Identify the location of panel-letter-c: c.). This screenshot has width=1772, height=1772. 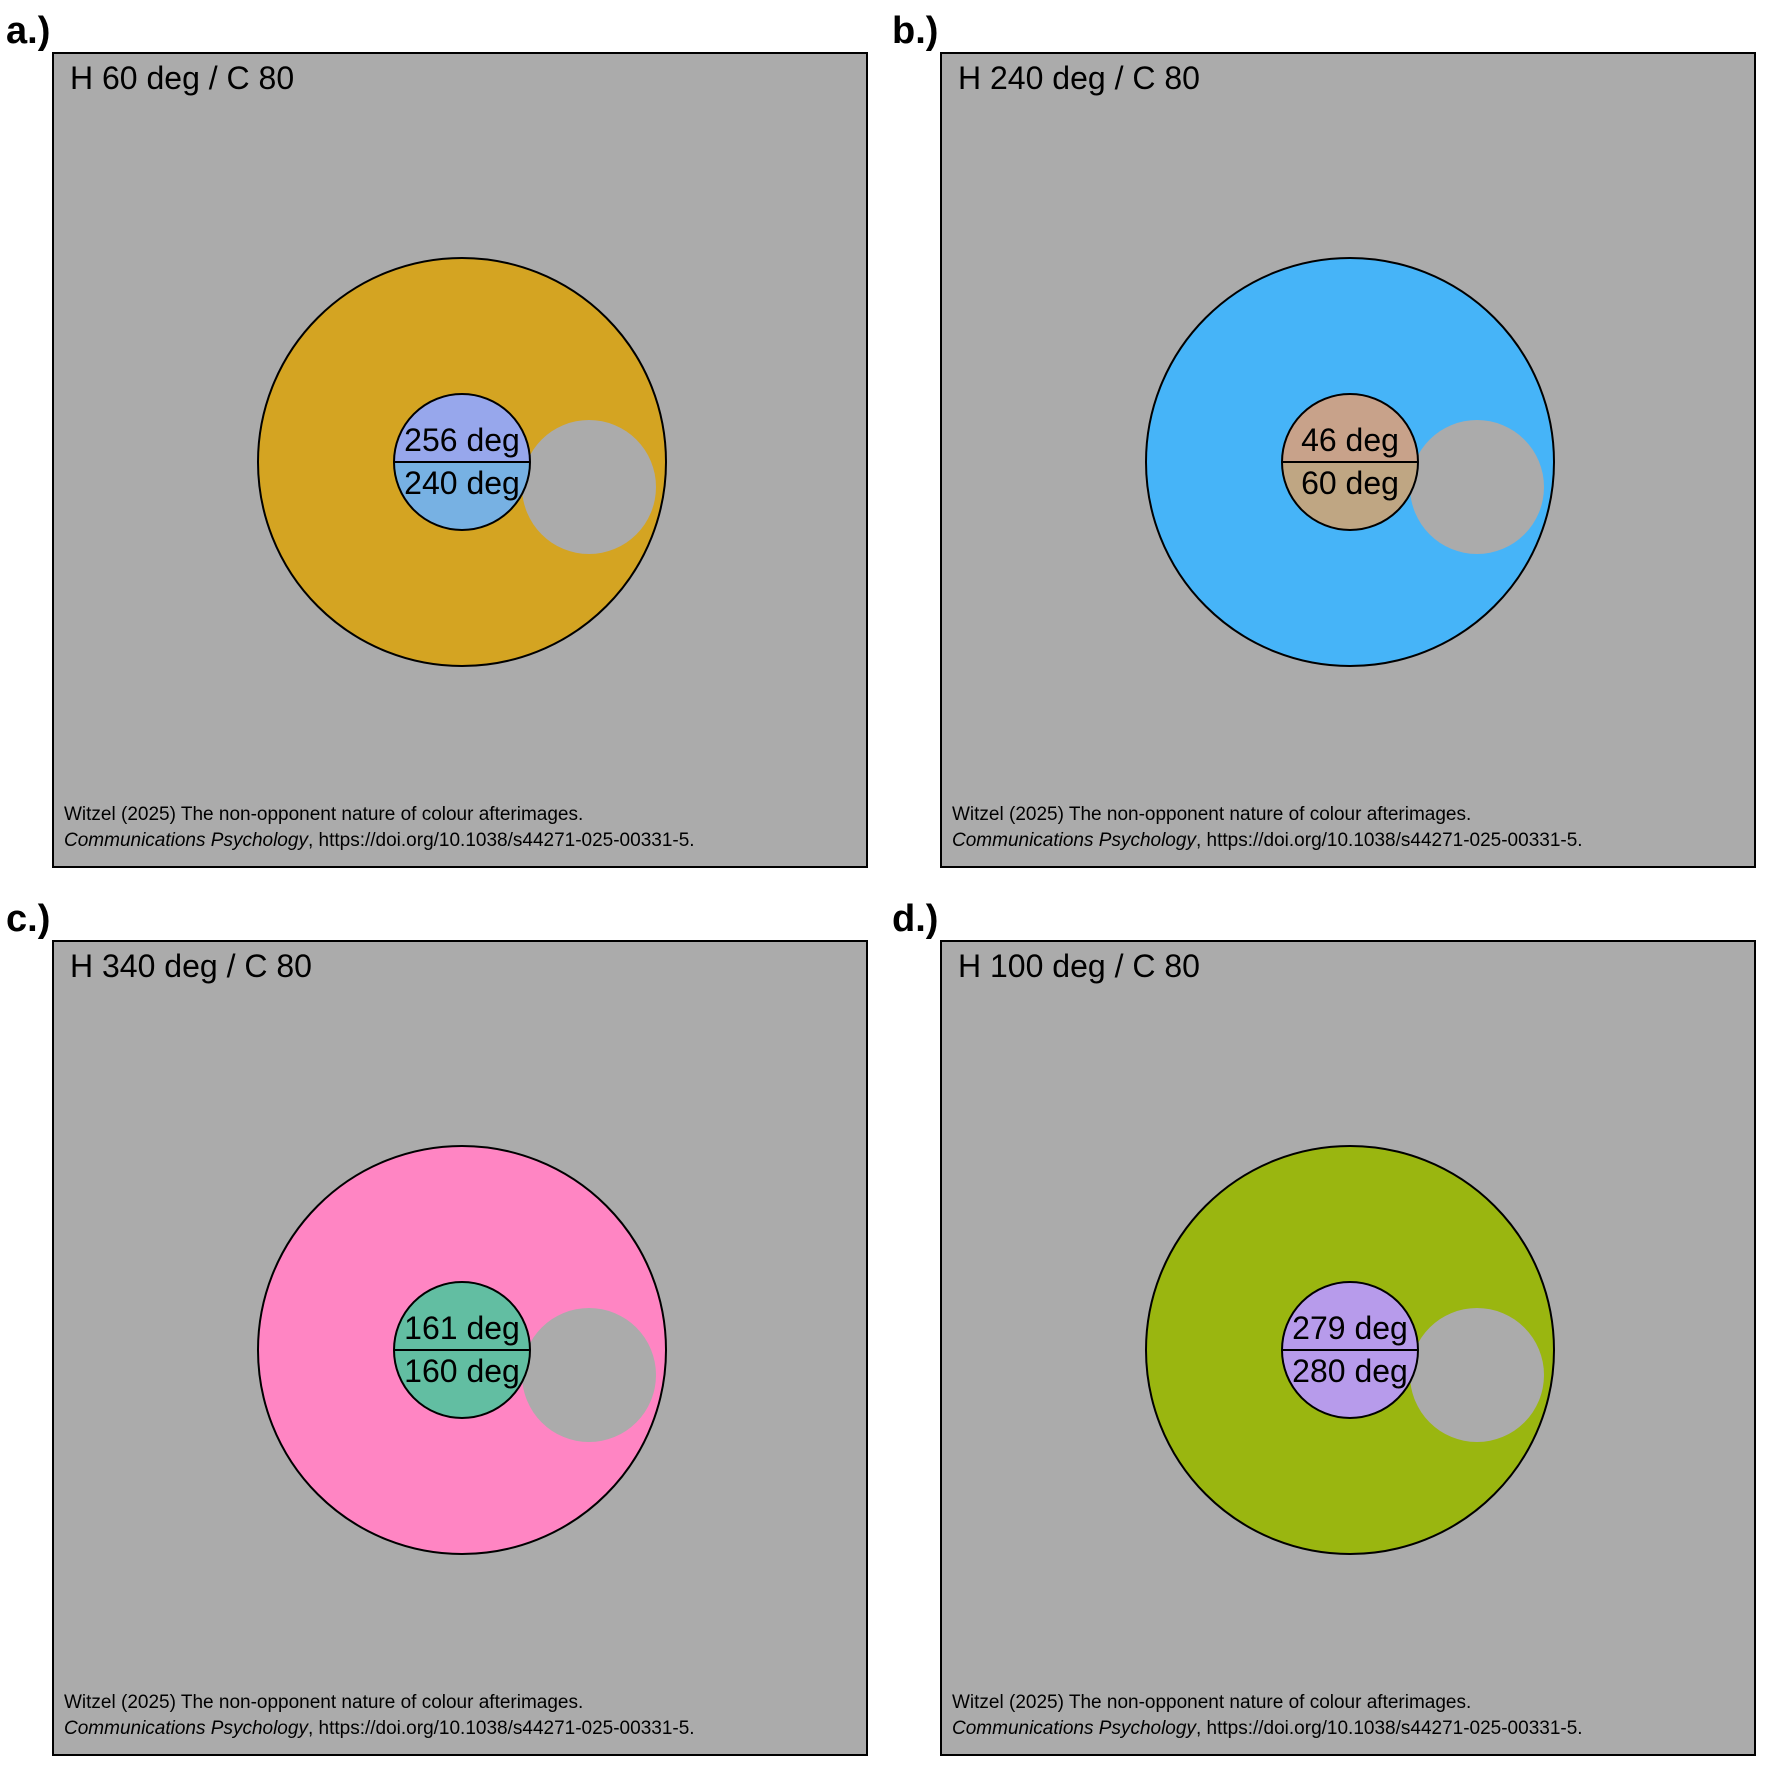
(28, 919).